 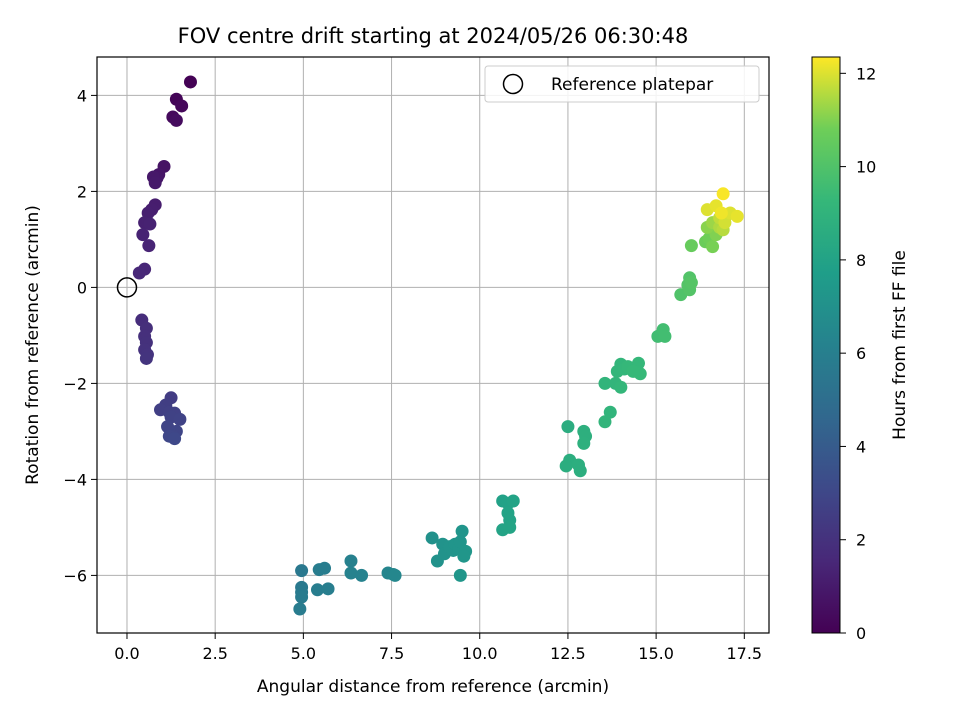 I want to click on x-tick-label: 5.0, so click(x=303, y=653).